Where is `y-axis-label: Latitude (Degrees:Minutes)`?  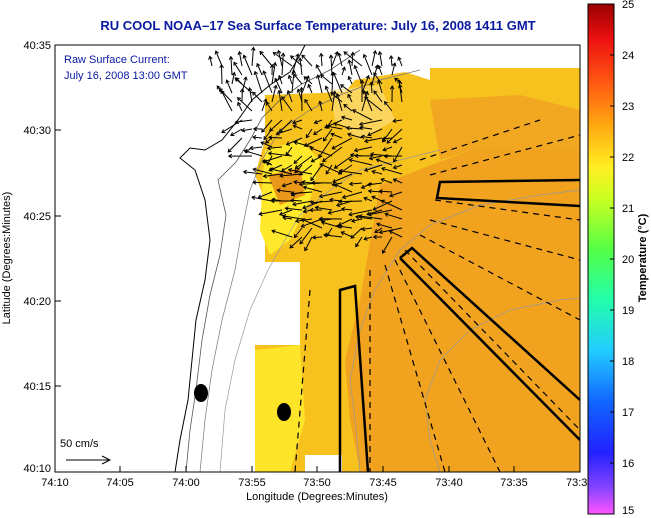
y-axis-label: Latitude (Degrees:Minutes) is located at coordinates (7, 258).